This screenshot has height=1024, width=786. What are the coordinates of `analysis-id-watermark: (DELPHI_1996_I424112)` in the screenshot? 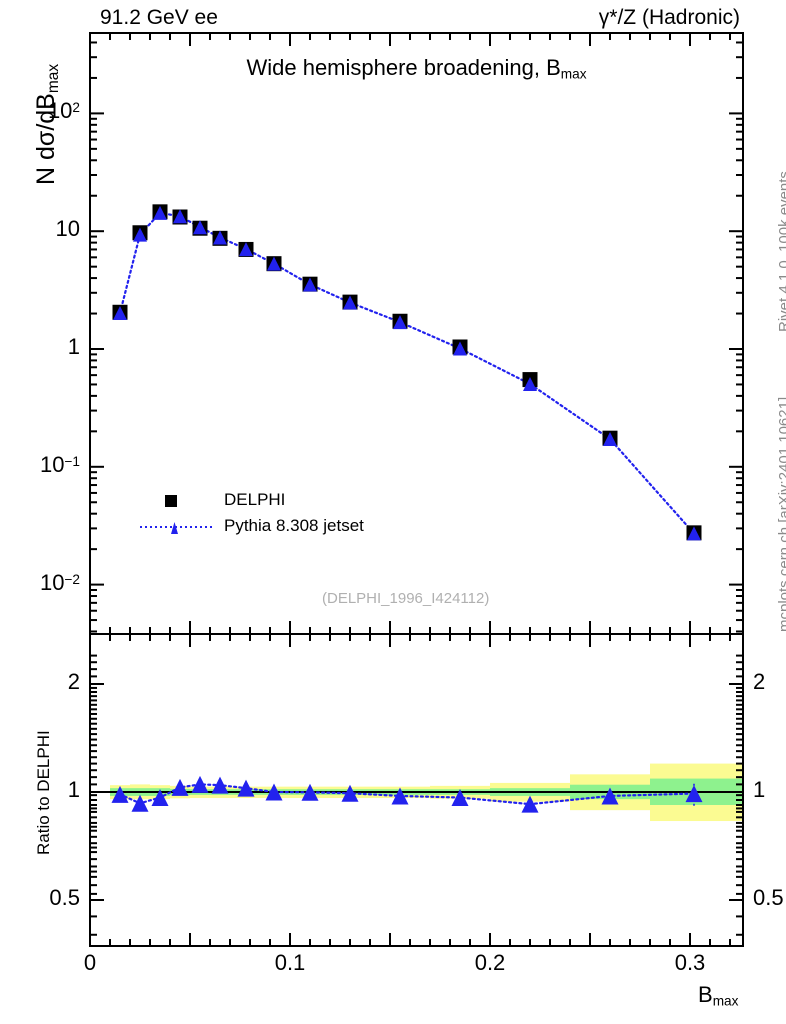 It's located at (406, 598).